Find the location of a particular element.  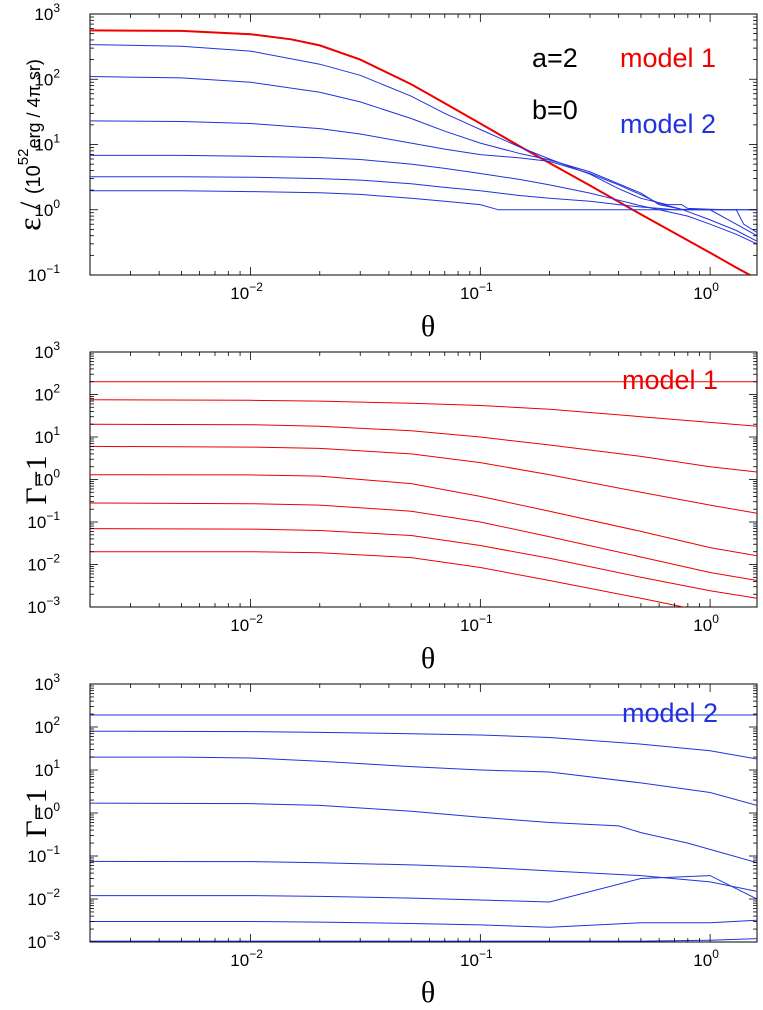

annotation-b: b=0 is located at coordinates (555, 110).